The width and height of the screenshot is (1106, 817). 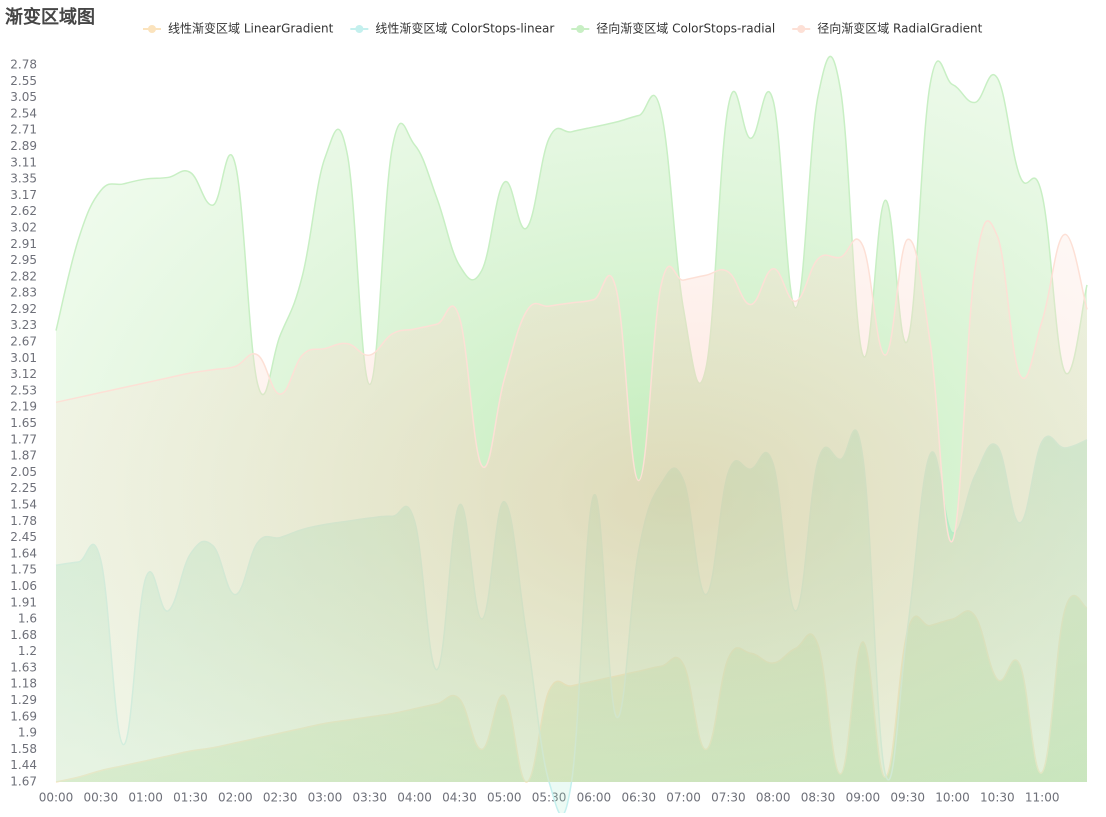 I want to click on y-tick-label: 1.64, so click(x=23, y=553).